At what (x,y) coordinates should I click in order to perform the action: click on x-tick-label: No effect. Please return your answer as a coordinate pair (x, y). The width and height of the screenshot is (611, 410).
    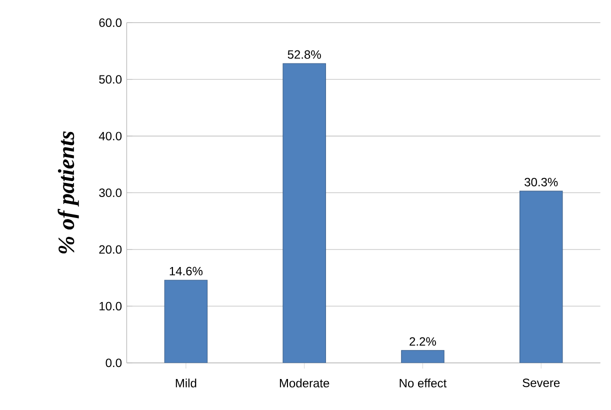
    Looking at the image, I should click on (423, 383).